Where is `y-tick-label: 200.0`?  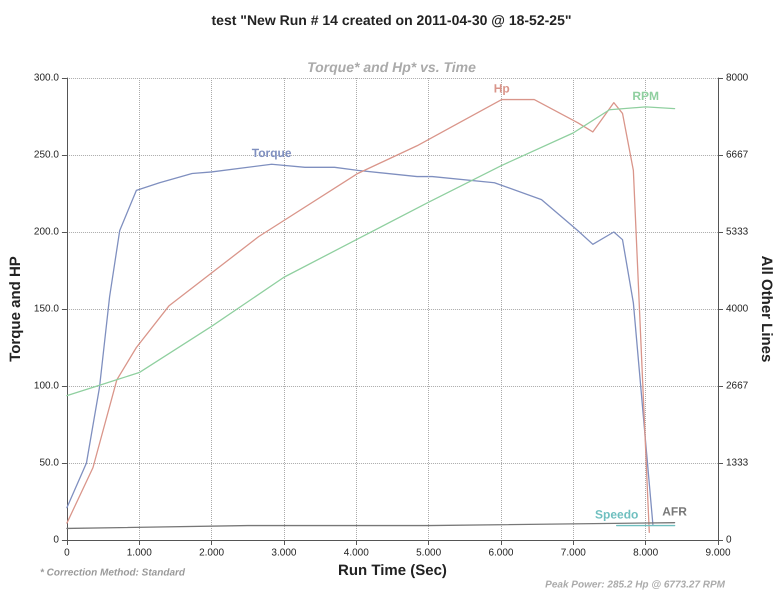 y-tick-label: 200.0 is located at coordinates (47, 232).